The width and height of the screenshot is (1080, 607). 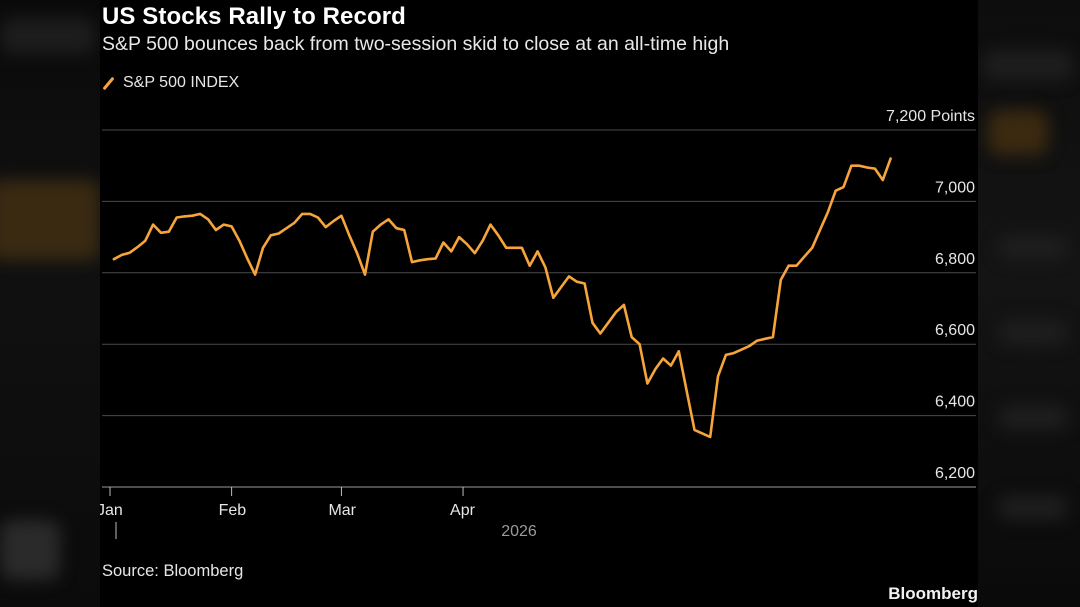 What do you see at coordinates (181, 82) in the screenshot?
I see `legend-label: S&P 500 INDEX` at bounding box center [181, 82].